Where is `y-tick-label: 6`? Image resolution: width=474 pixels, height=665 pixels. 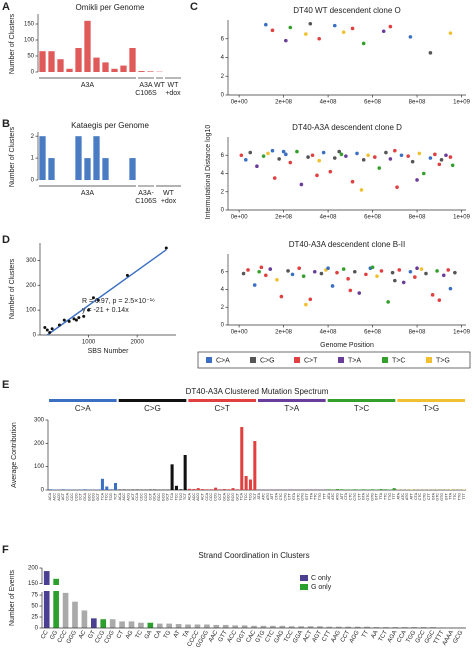
y-tick-label: 6 is located at coordinates (223, 156).